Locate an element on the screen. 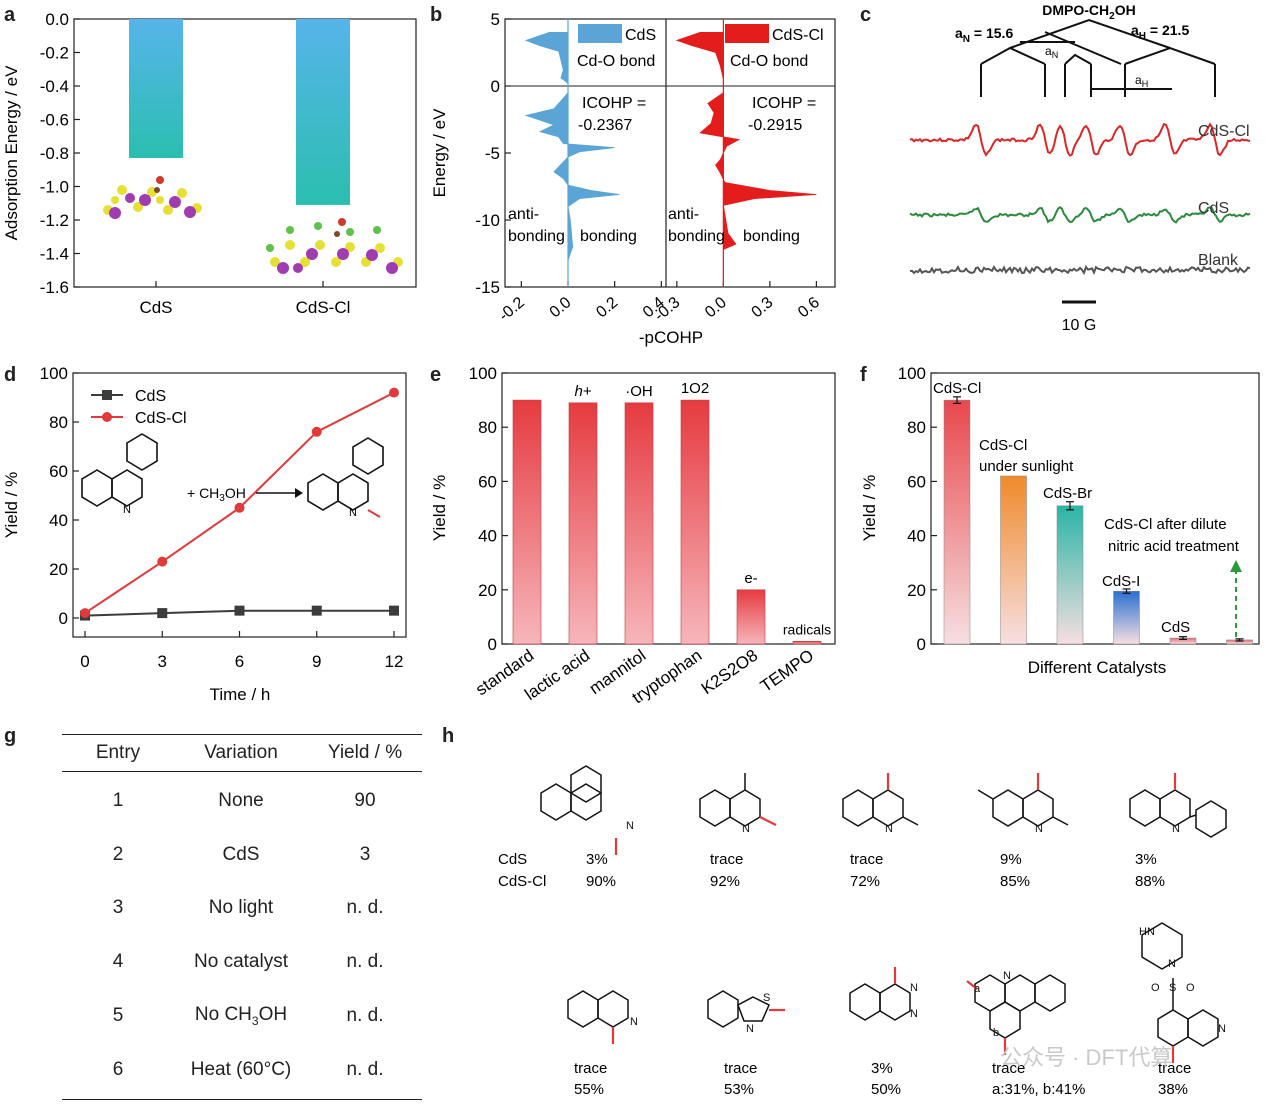 The image size is (1265, 1111). bar-mannitol is located at coordinates (639, 523).